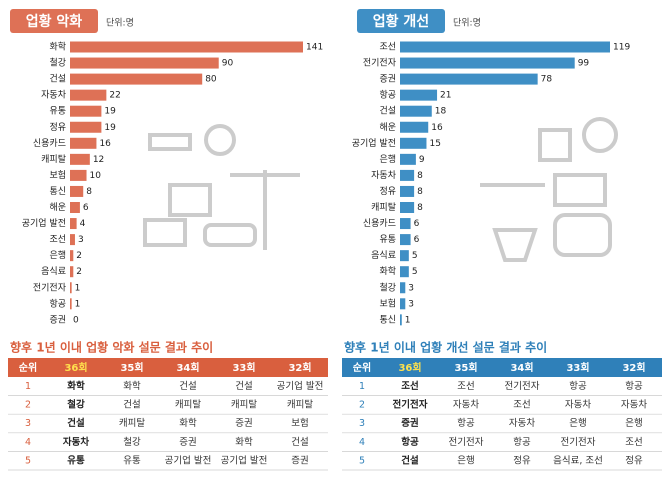  What do you see at coordinates (228, 64) in the screenshot?
I see `value-label: 90` at bounding box center [228, 64].